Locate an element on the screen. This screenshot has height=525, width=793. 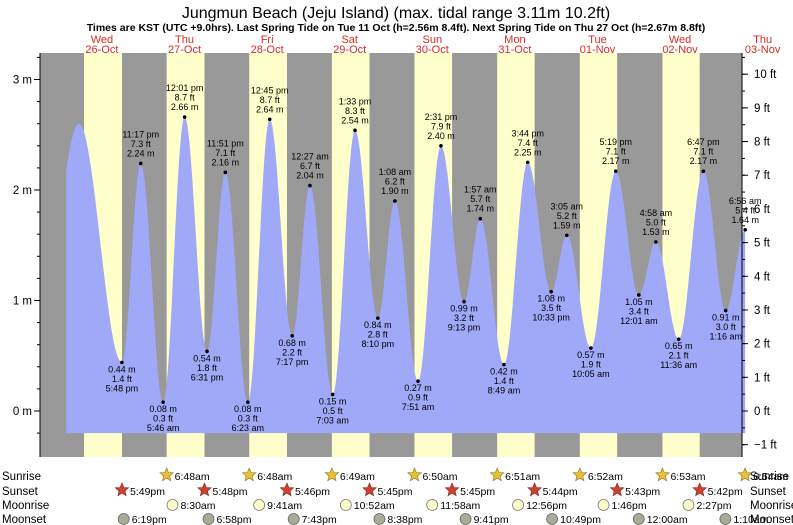
day-weekday: Mon is located at coordinates (514, 40).